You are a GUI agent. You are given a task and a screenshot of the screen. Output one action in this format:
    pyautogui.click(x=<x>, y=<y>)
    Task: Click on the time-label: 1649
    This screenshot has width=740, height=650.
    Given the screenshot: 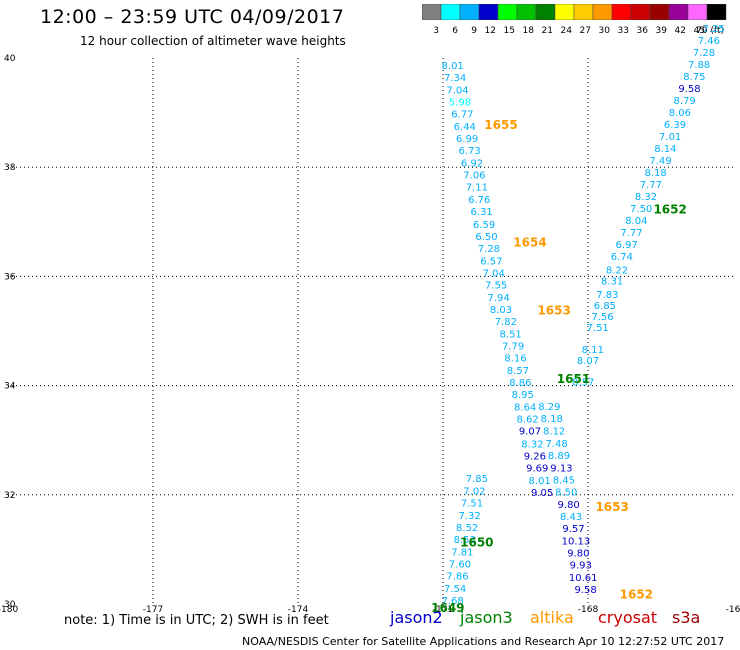 What is the action you would take?
    pyautogui.click(x=447, y=606)
    